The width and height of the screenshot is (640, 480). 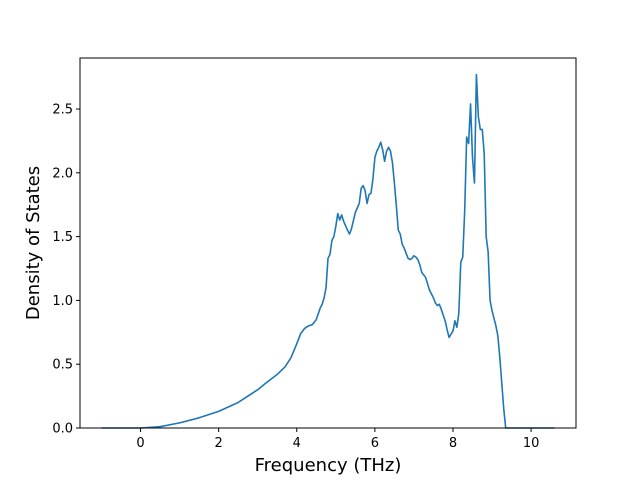 What do you see at coordinates (62, 301) in the screenshot?
I see `y-tick-label: 1.0` at bounding box center [62, 301].